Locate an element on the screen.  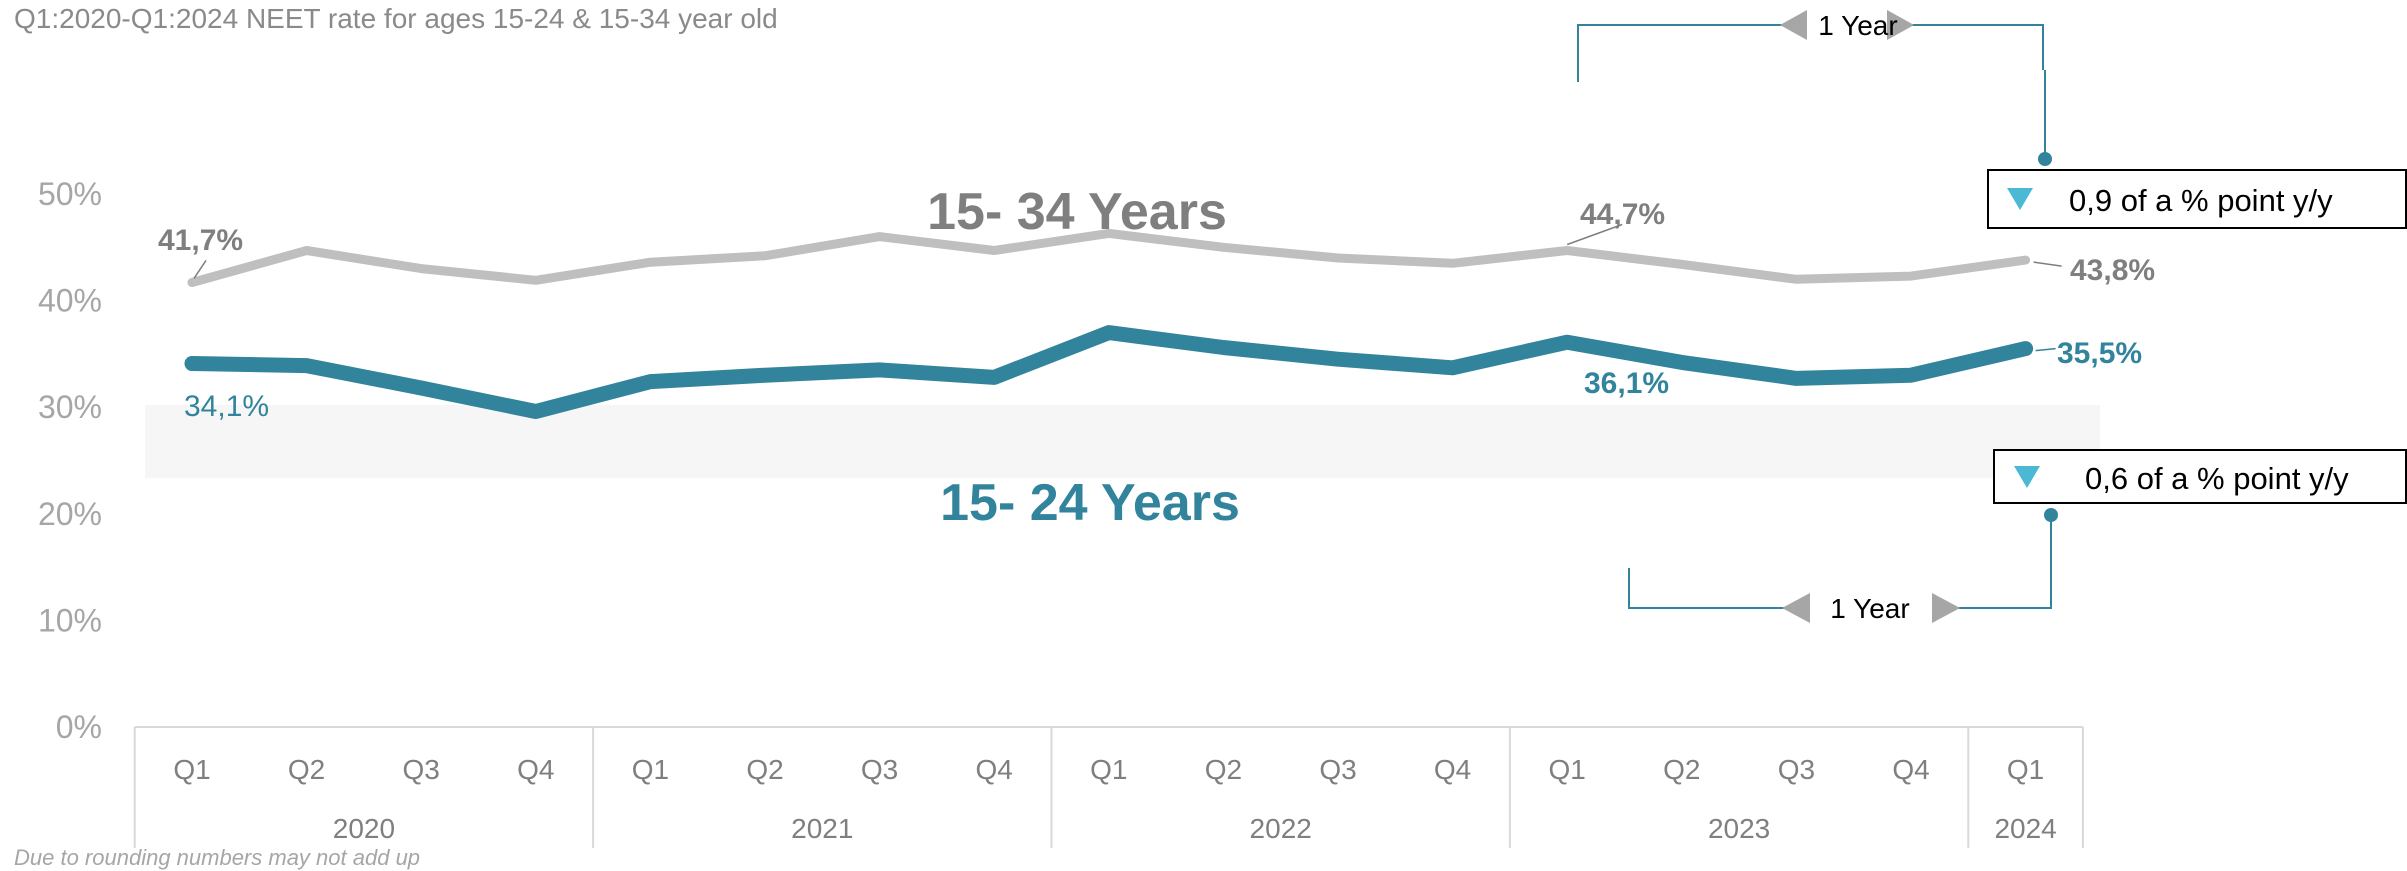
x-tick-year: 2023 is located at coordinates (1739, 828).